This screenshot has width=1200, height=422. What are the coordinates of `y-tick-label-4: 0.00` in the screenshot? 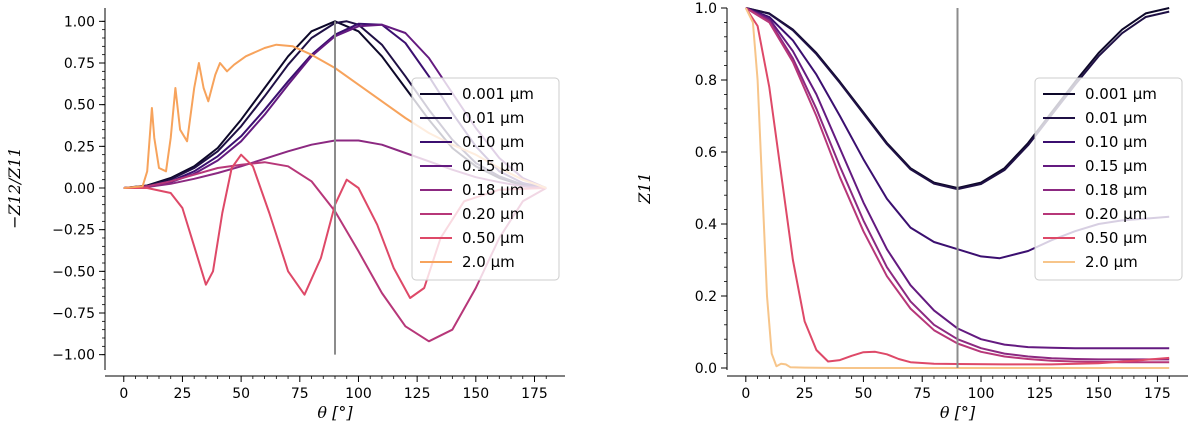 It's located at (79, 189).